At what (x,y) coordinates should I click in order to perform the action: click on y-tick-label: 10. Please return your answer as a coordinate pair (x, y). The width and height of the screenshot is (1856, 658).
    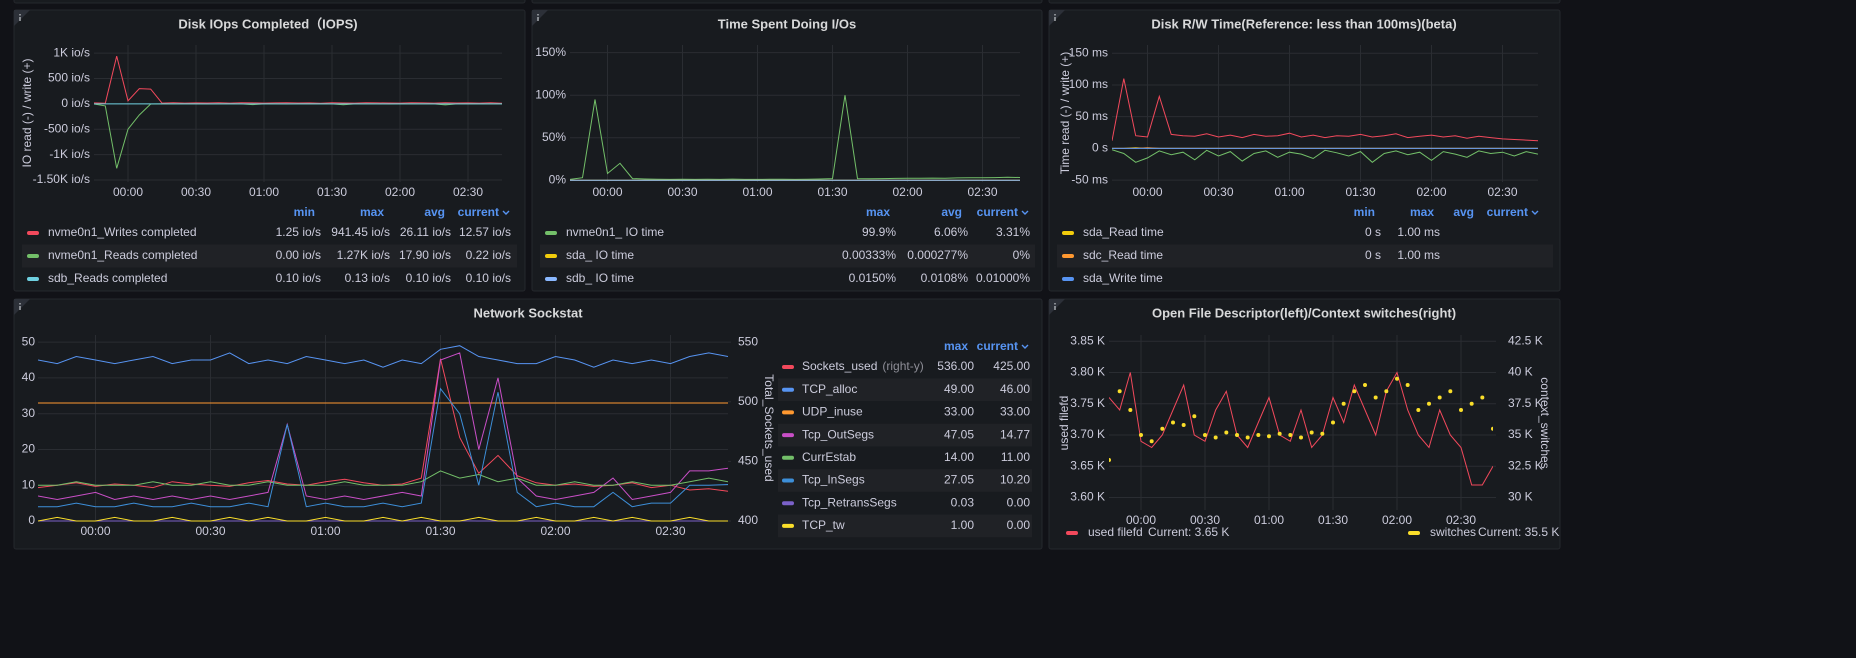
    Looking at the image, I should click on (29, 484).